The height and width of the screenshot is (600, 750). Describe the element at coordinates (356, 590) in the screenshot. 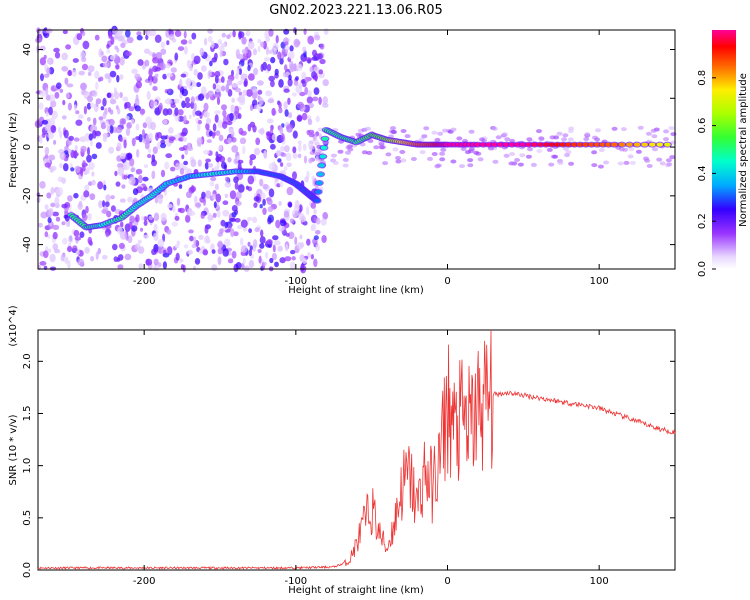

I see `snr-x-axis-label: Height of straight line (km)` at that location.